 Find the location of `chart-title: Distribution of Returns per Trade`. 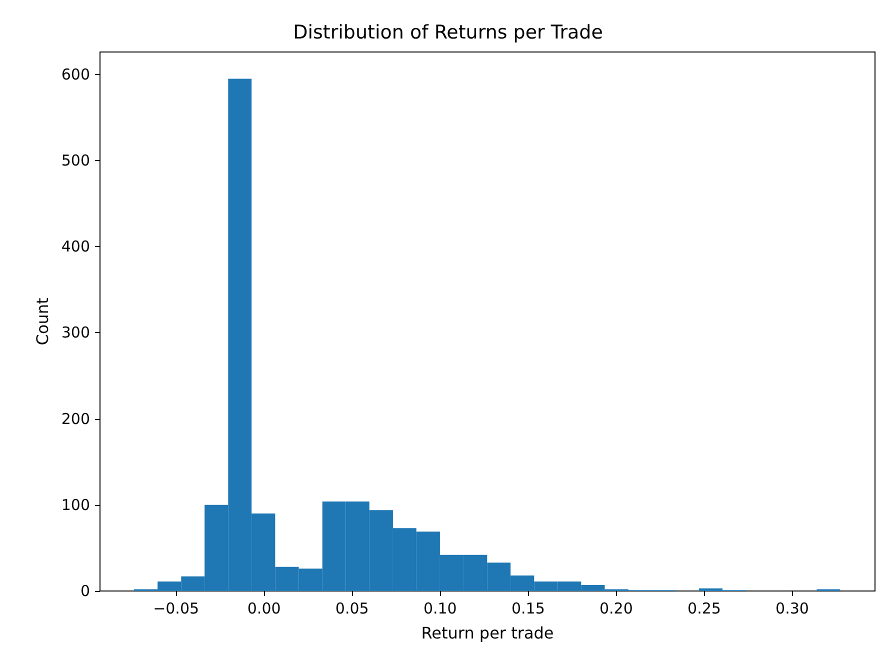

chart-title: Distribution of Returns per Trade is located at coordinates (448, 33).